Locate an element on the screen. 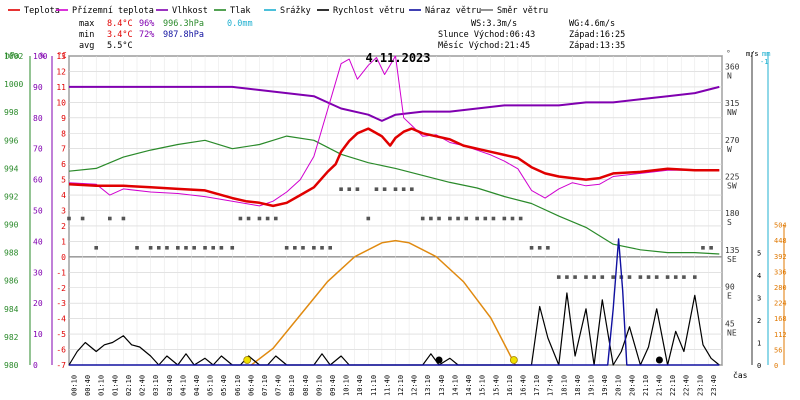  tick-label-time: 18:10 is located at coordinates (564, 385).